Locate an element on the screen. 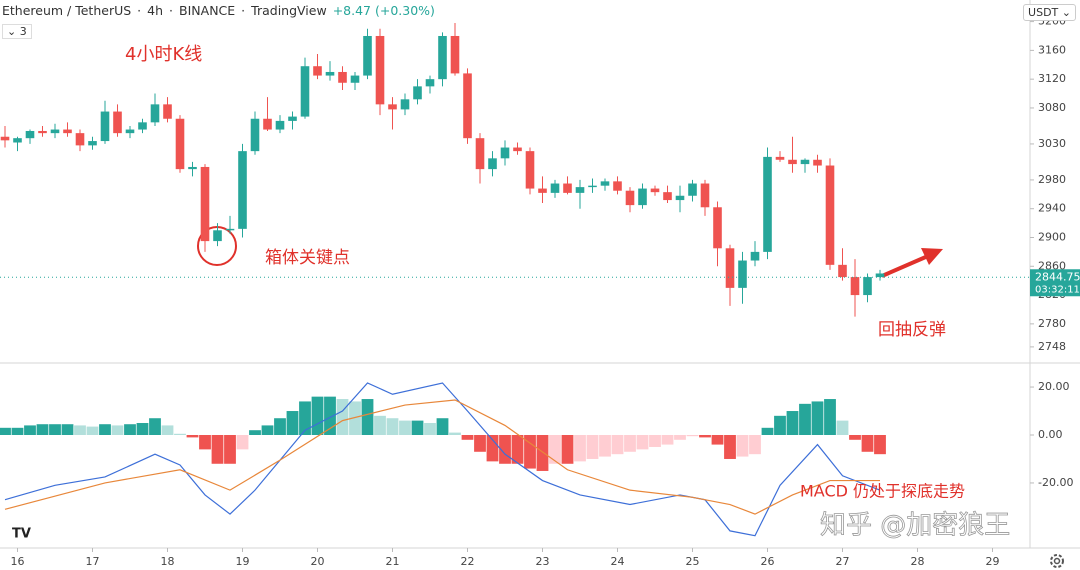 The image size is (1080, 570). last-price-label: 2844.75 is located at coordinates (1057, 276).